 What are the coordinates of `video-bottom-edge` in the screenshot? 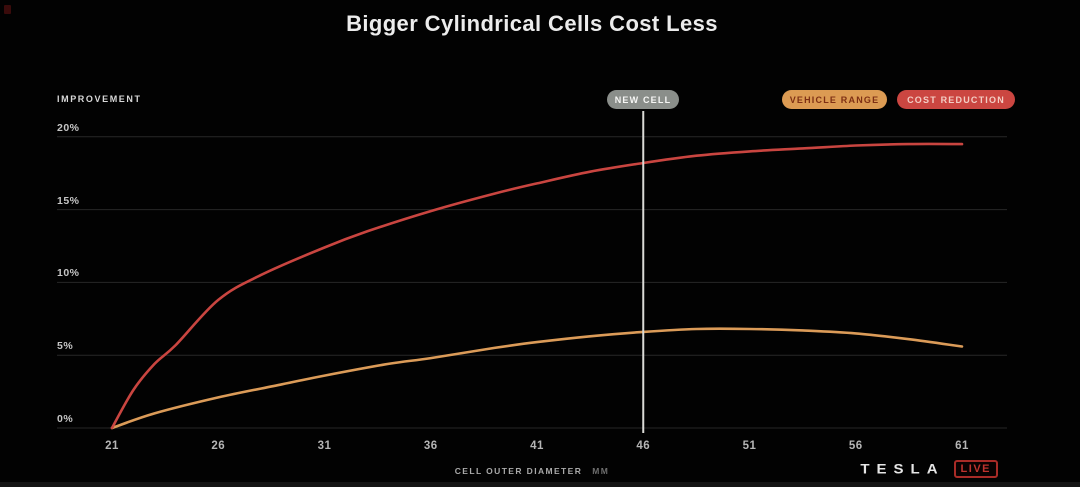 It's located at (540, 484).